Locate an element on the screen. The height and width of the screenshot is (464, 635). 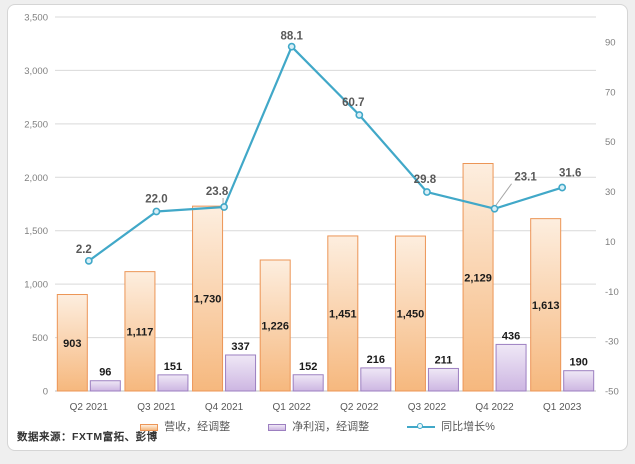
revenue-bar-Q4 2021 is located at coordinates (208, 298).